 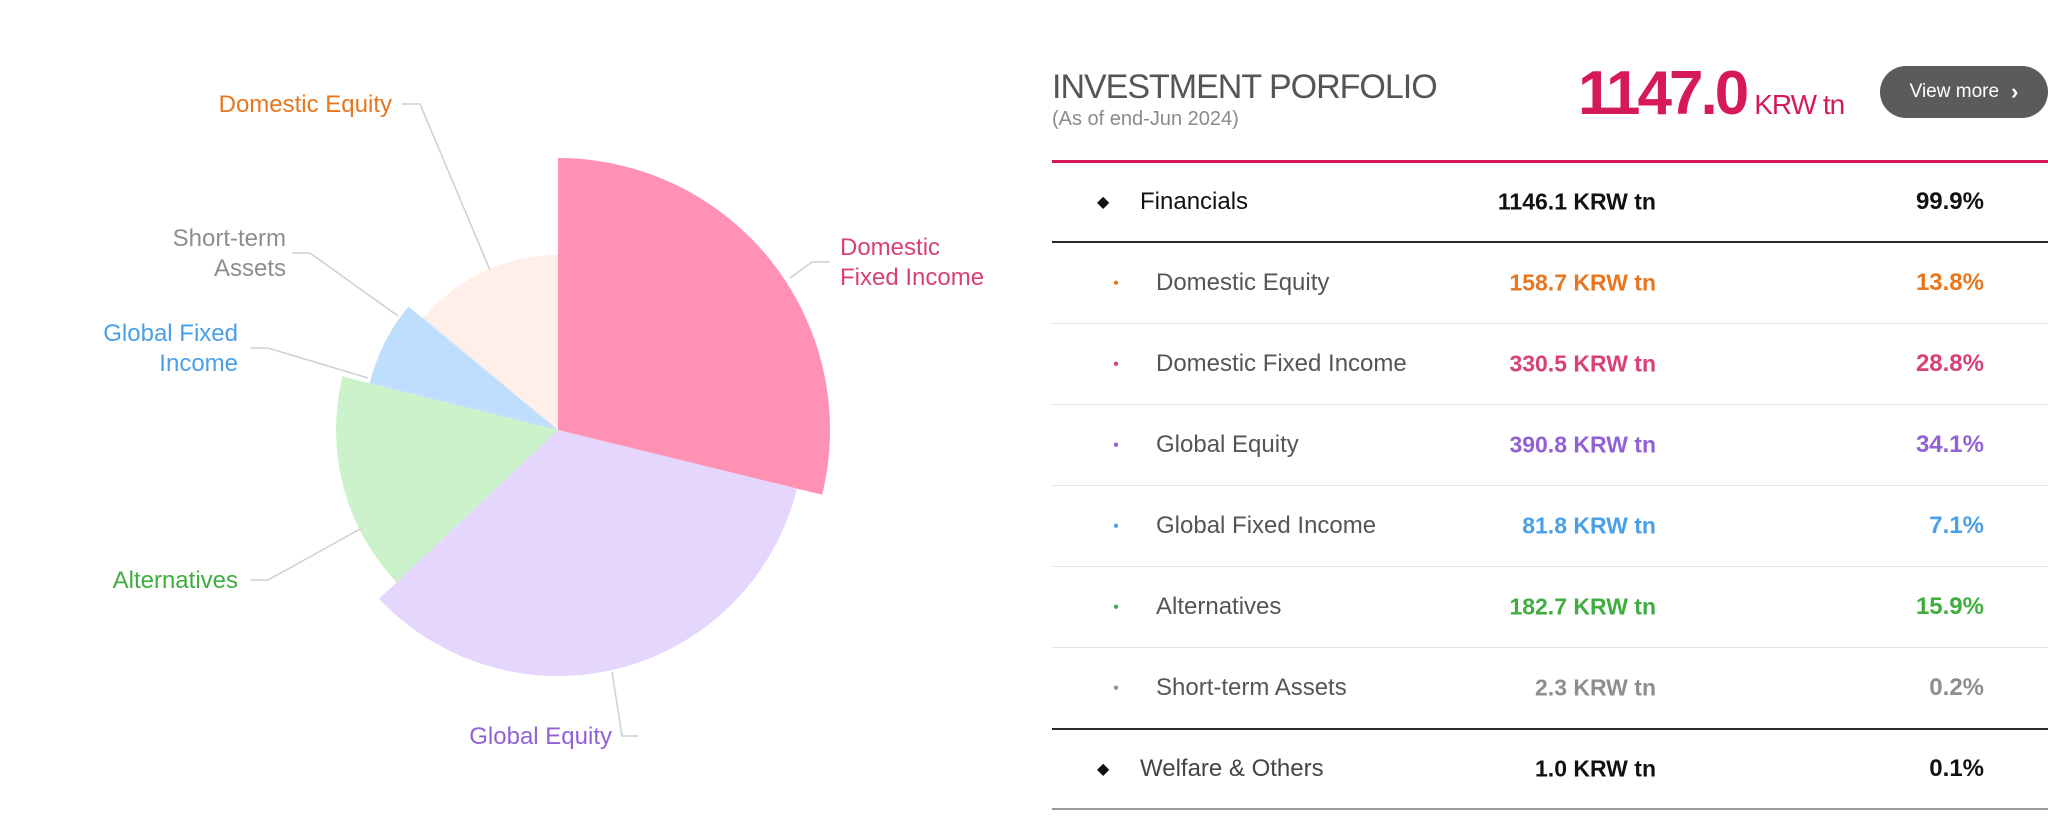 I want to click on total-amount: 1147.0 KRW tn, so click(x=1711, y=93).